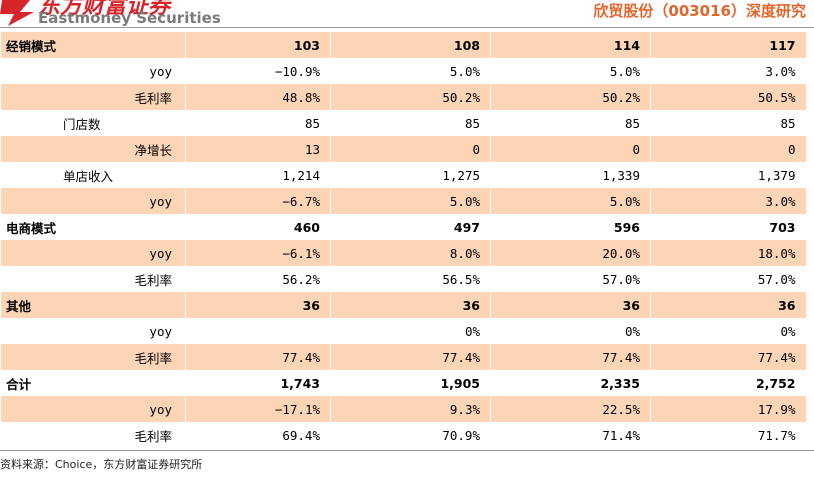 The height and width of the screenshot is (477, 814). What do you see at coordinates (410, 409) in the screenshot?
I see `cell: 9.3%` at bounding box center [410, 409].